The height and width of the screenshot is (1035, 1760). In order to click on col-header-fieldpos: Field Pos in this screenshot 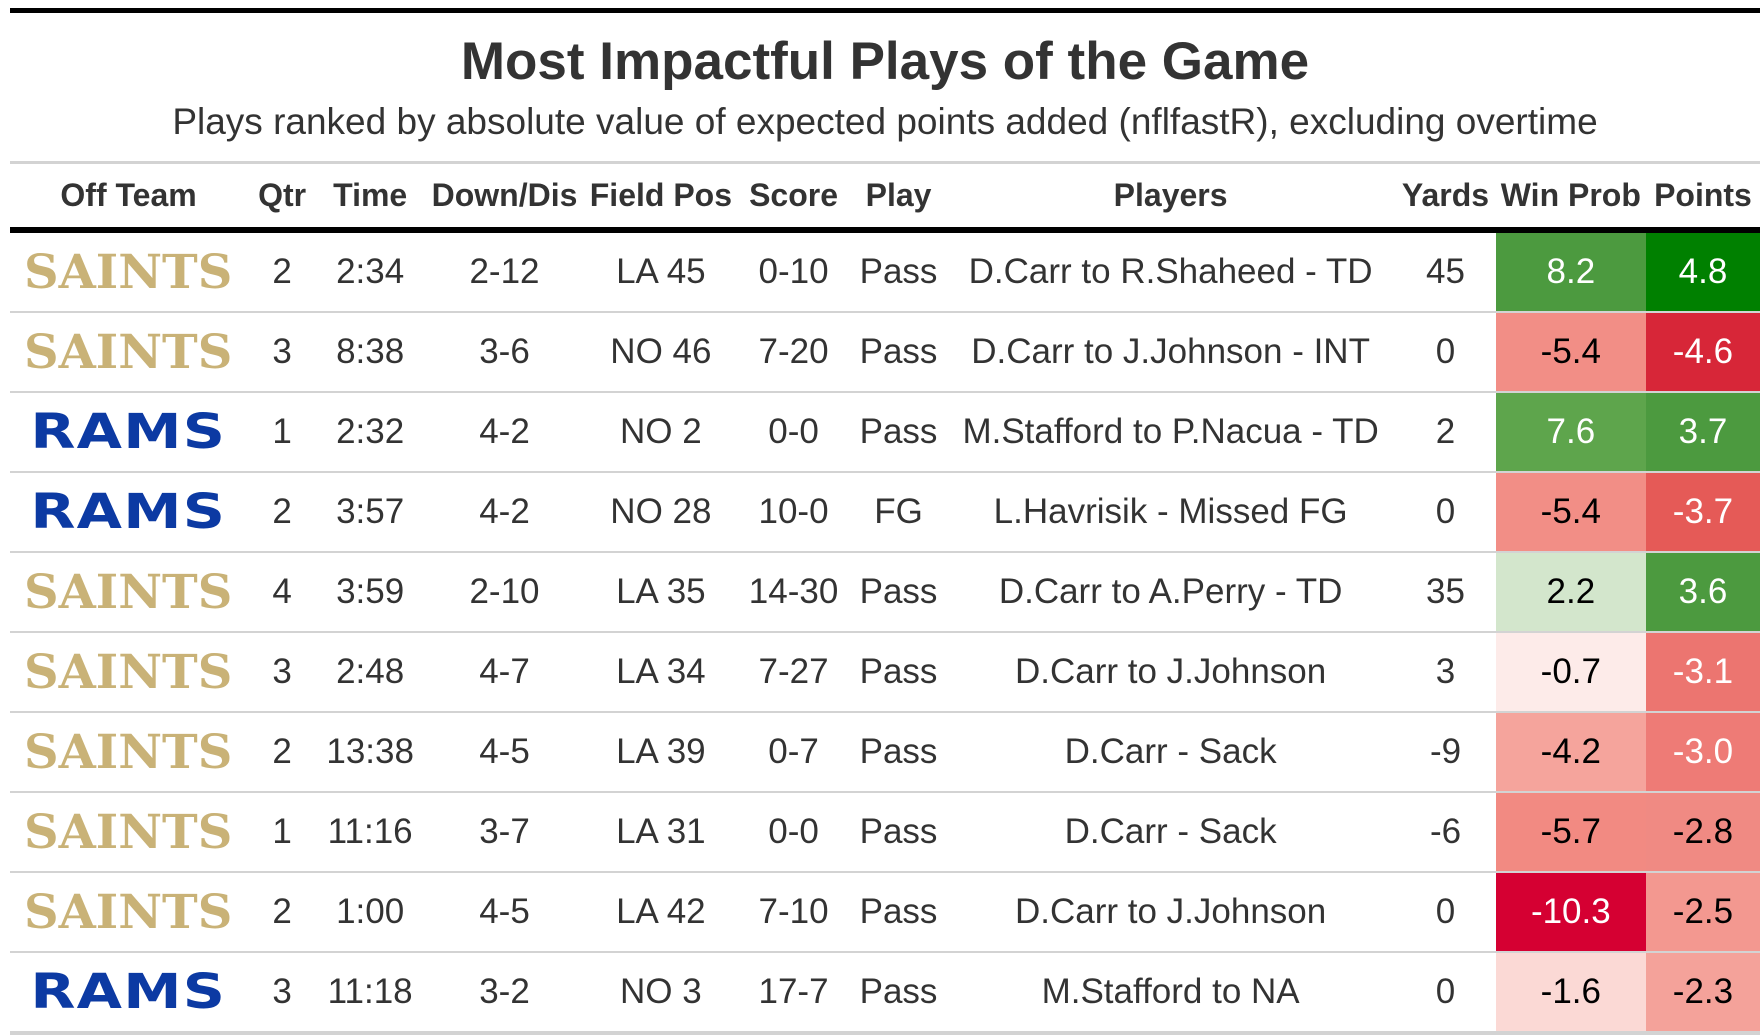, I will do `click(660, 198)`.